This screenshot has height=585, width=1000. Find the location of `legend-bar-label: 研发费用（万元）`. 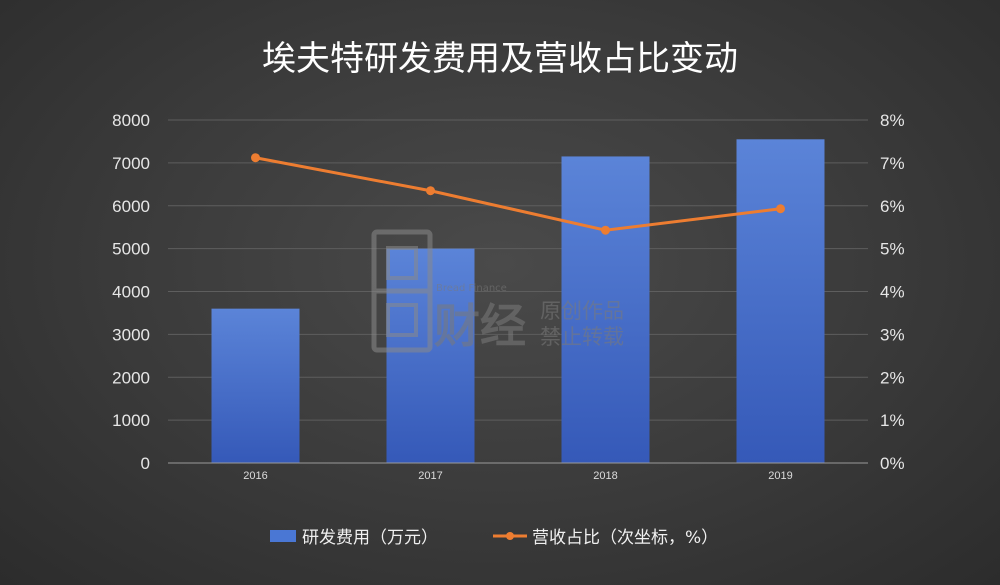

legend-bar-label: 研发费用（万元） is located at coordinates (370, 538).